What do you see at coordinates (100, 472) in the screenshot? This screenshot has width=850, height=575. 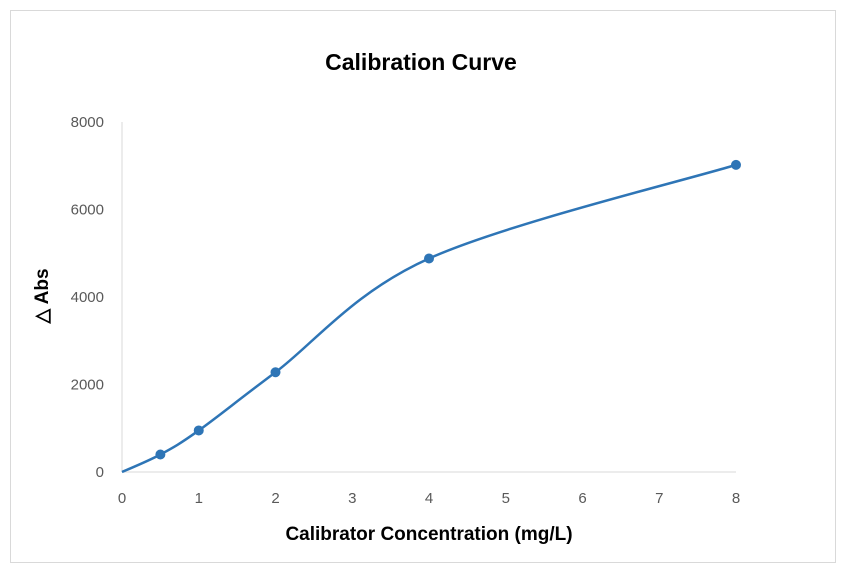 I see `y-tick-label: 0` at bounding box center [100, 472].